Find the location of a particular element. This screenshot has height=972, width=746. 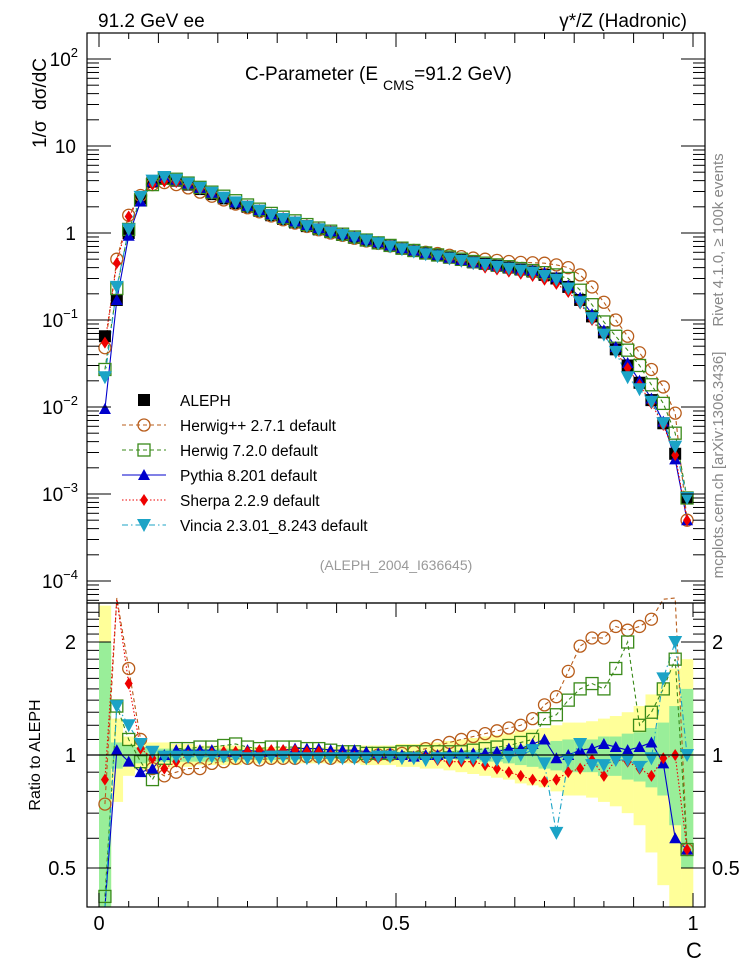

y-tick-label: 10⁻³ is located at coordinates (60, 493).